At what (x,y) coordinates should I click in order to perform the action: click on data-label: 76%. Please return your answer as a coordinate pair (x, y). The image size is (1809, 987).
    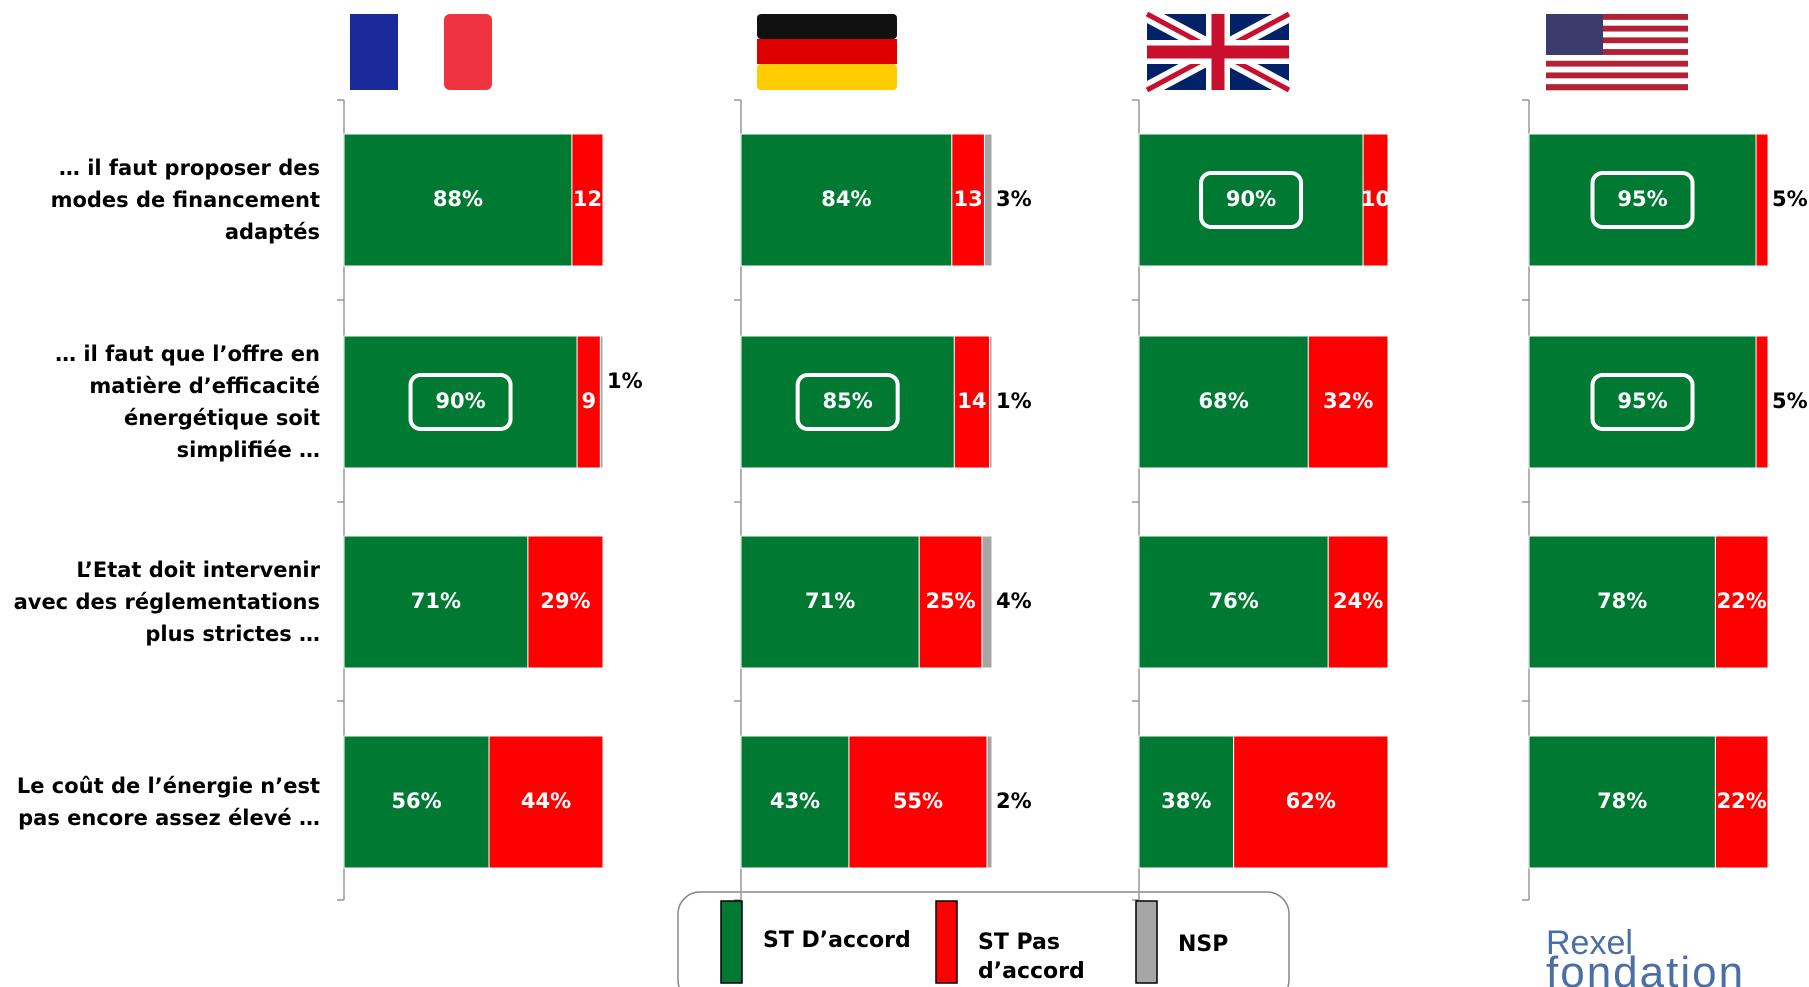
    Looking at the image, I should click on (1233, 601).